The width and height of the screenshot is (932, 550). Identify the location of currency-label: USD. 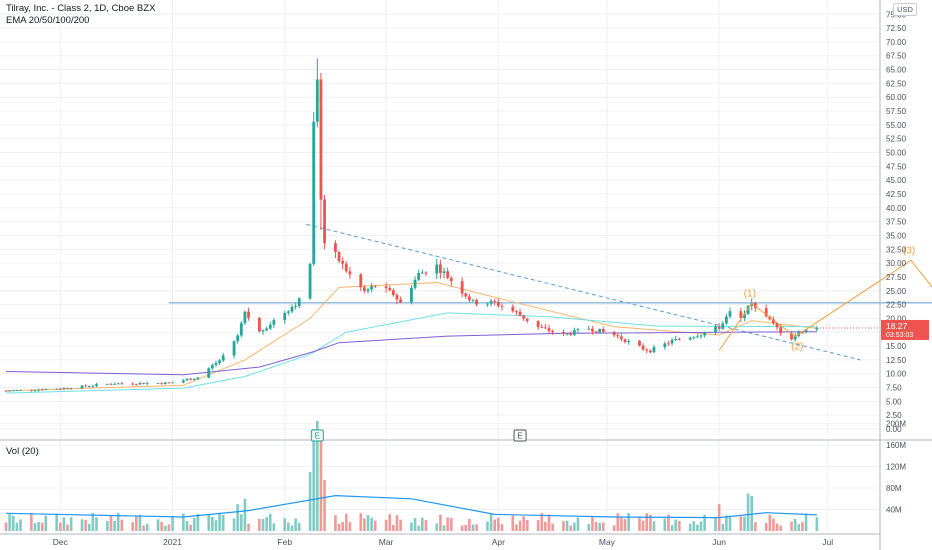
(905, 9).